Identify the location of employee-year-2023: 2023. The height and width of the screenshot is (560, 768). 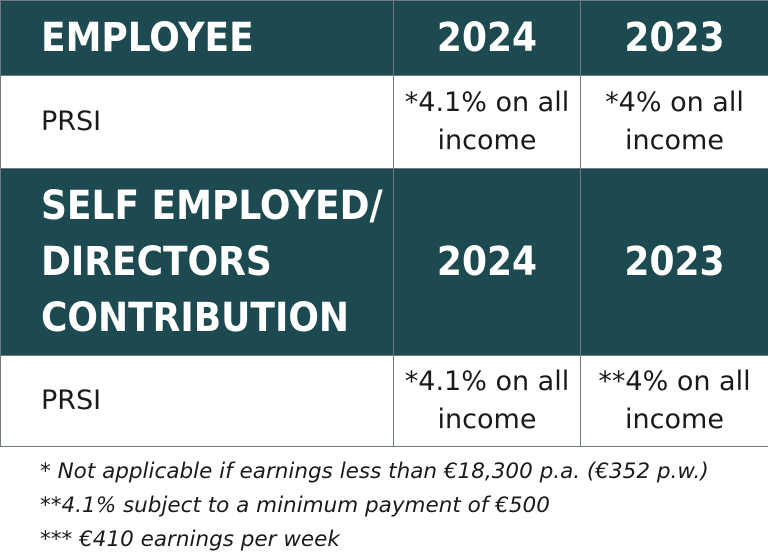
(674, 38).